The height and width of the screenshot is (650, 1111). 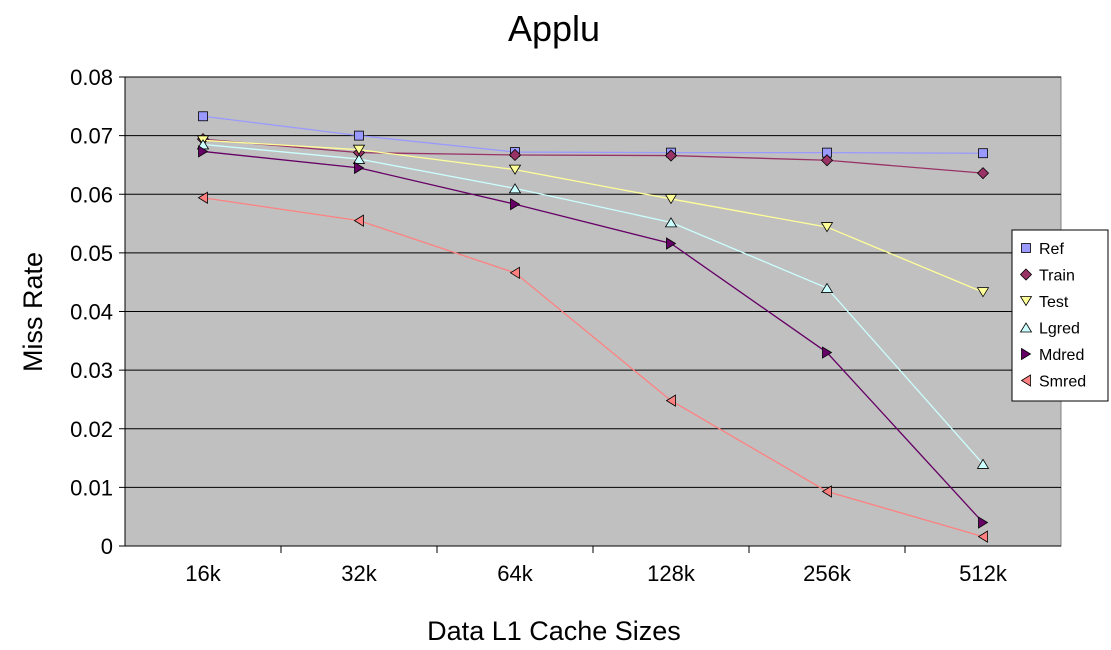 I want to click on y-tick-label: 0.06, so click(x=91, y=194).